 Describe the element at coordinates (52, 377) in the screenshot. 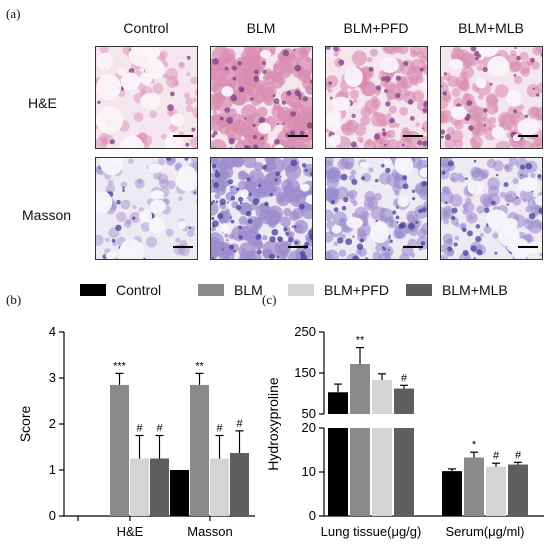

I see `y-tick-label: 3` at that location.